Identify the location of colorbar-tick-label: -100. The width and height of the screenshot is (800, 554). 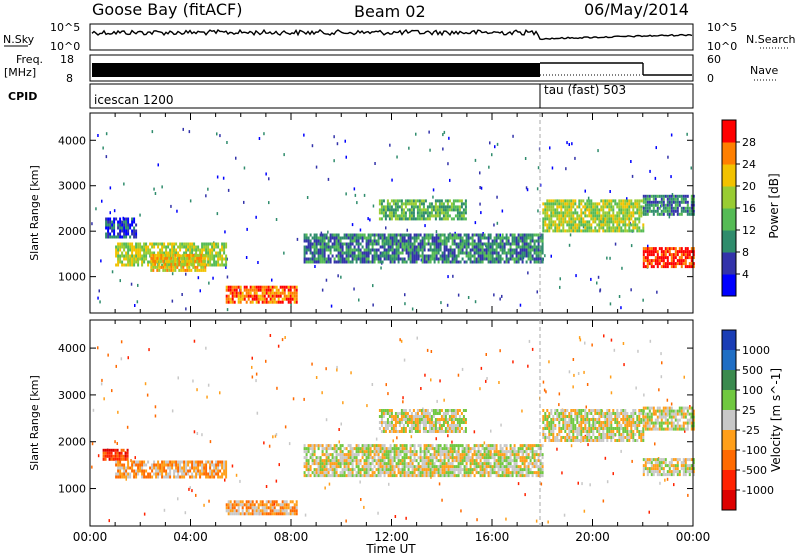
(754, 450).